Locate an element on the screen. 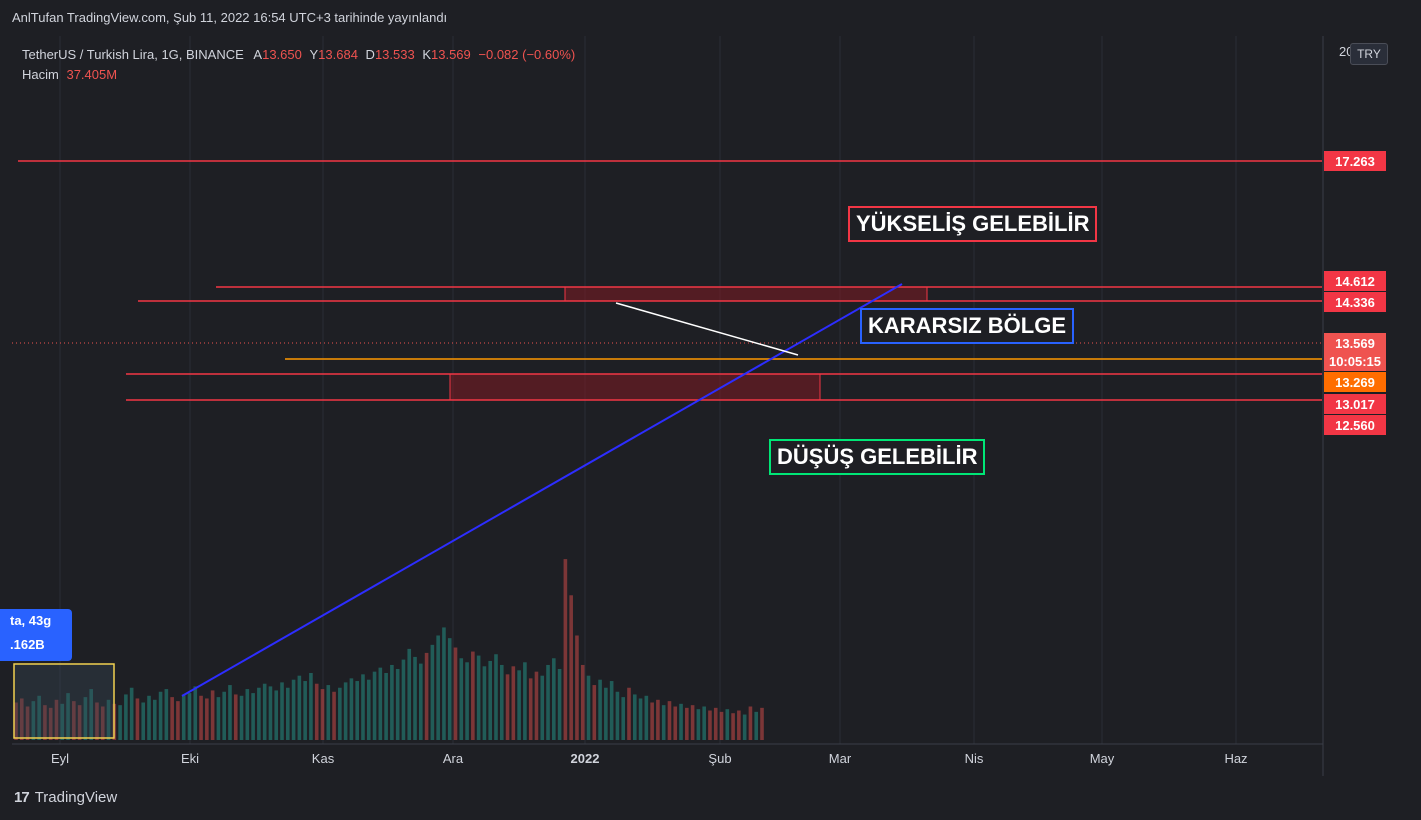  volume-value: 37.405M is located at coordinates (92, 74).